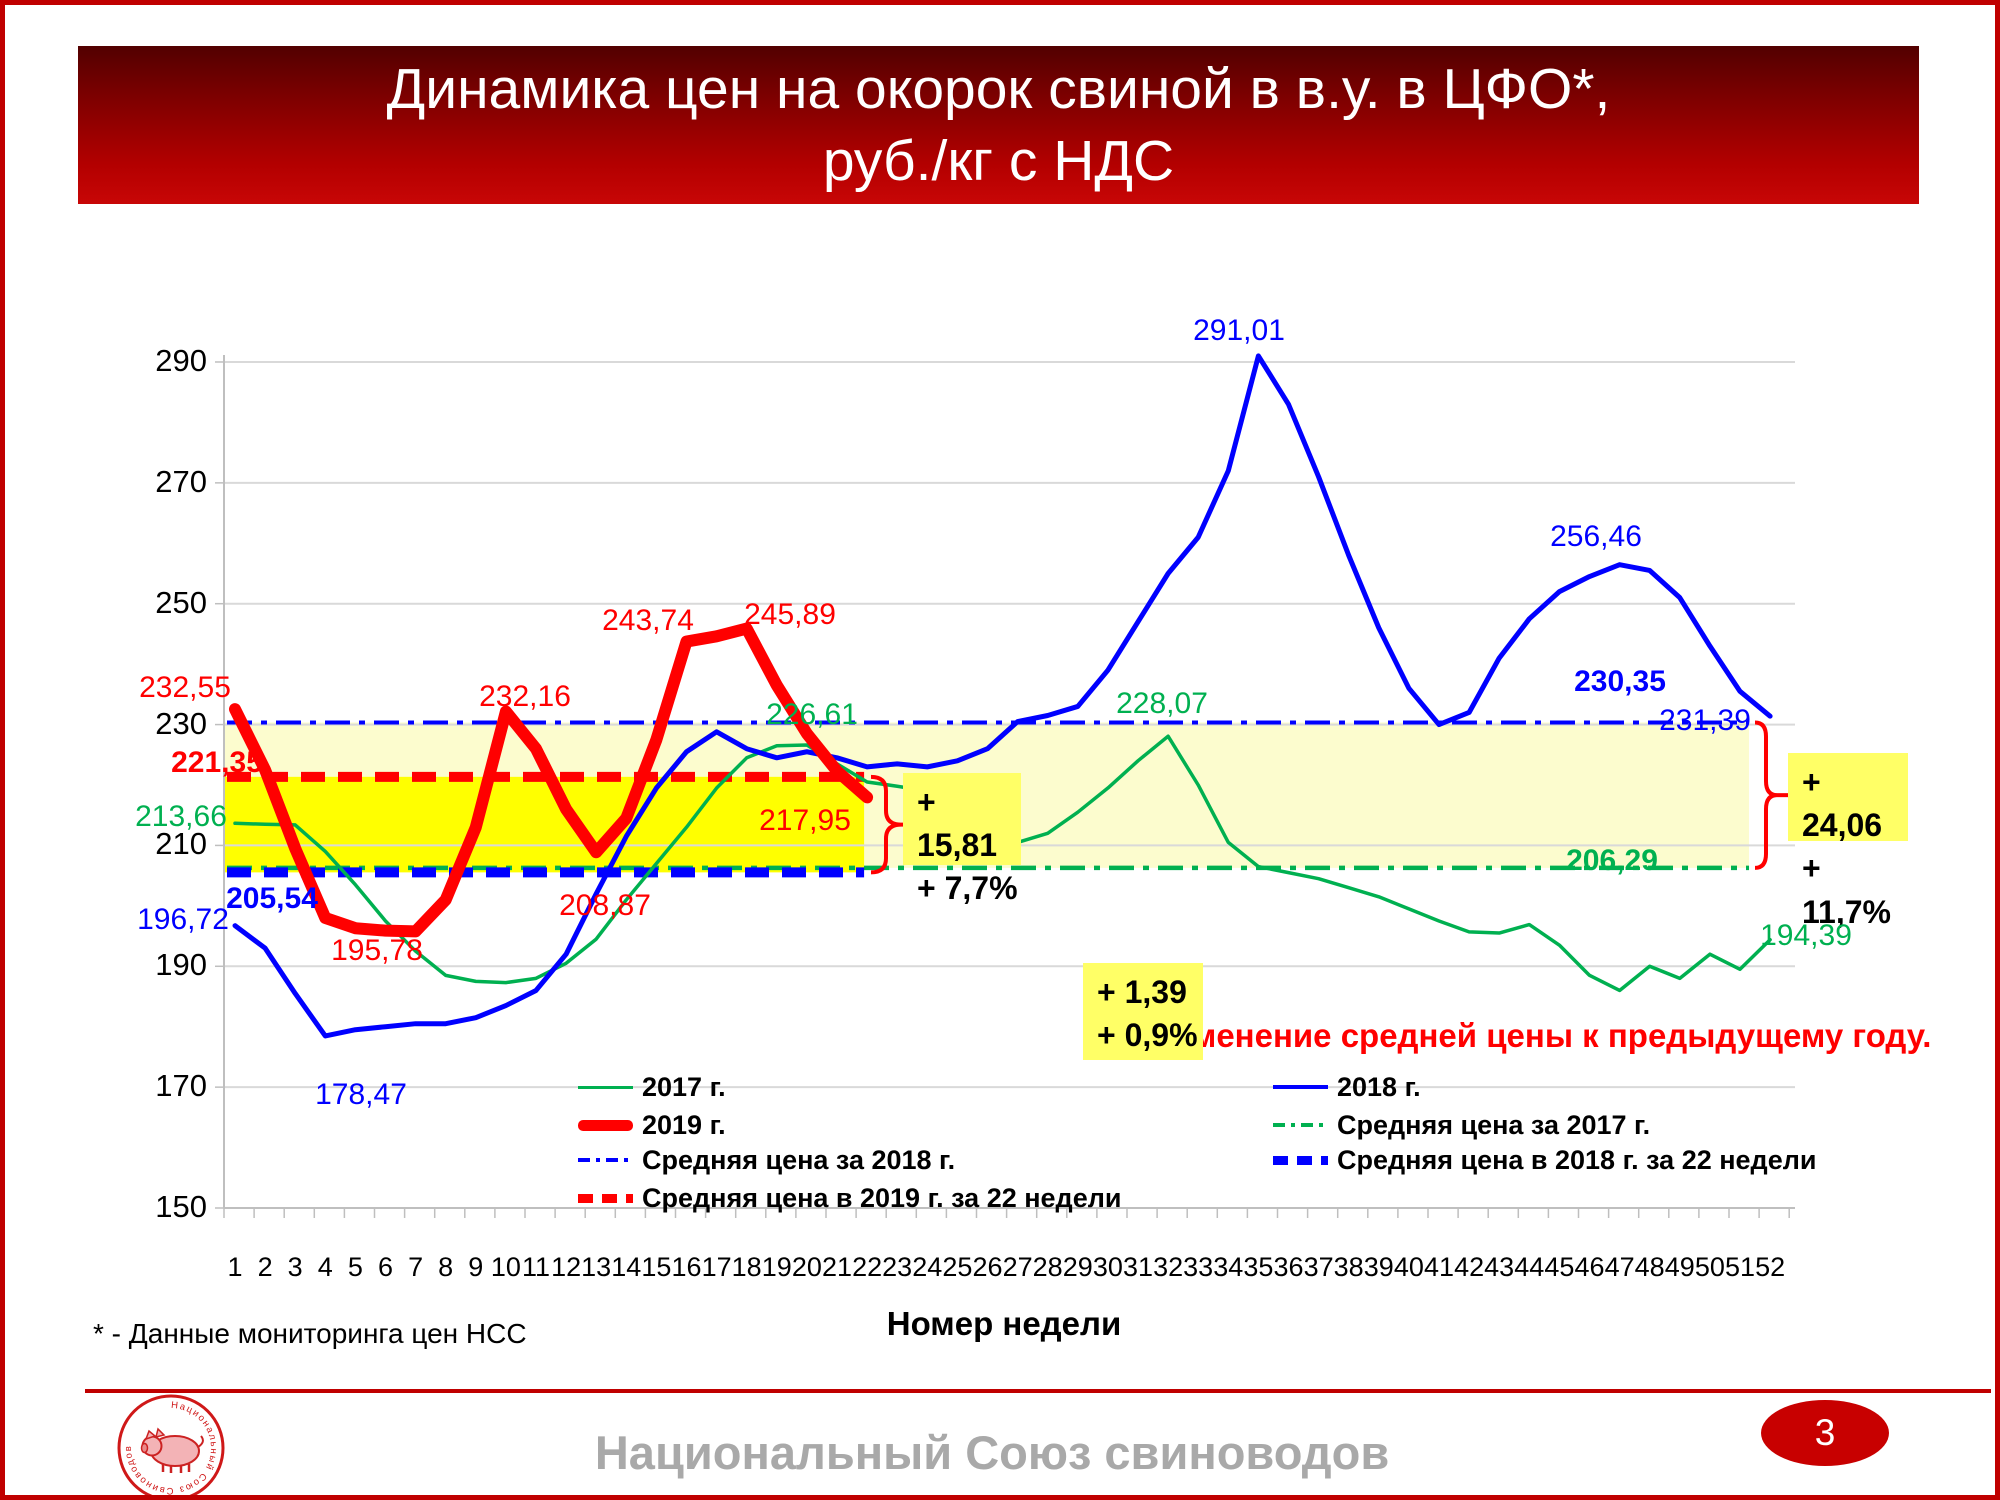 This screenshot has height=1500, width=2000. What do you see at coordinates (310, 1333) in the screenshot?
I see `footnote: * - Данные мониторинга цен НСС` at bounding box center [310, 1333].